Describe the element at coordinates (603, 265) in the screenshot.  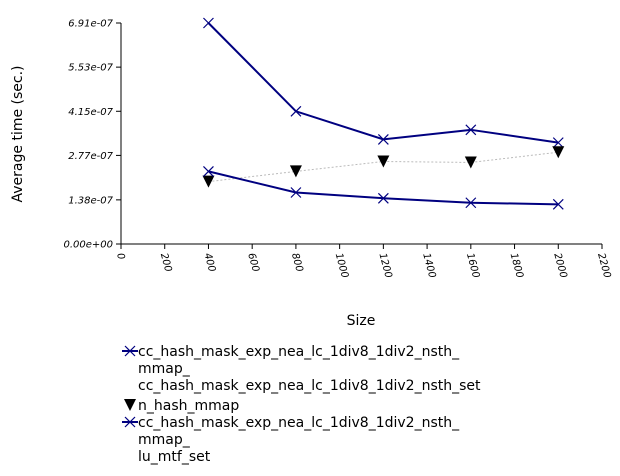
I see `x-tick-label: 2200` at that location.